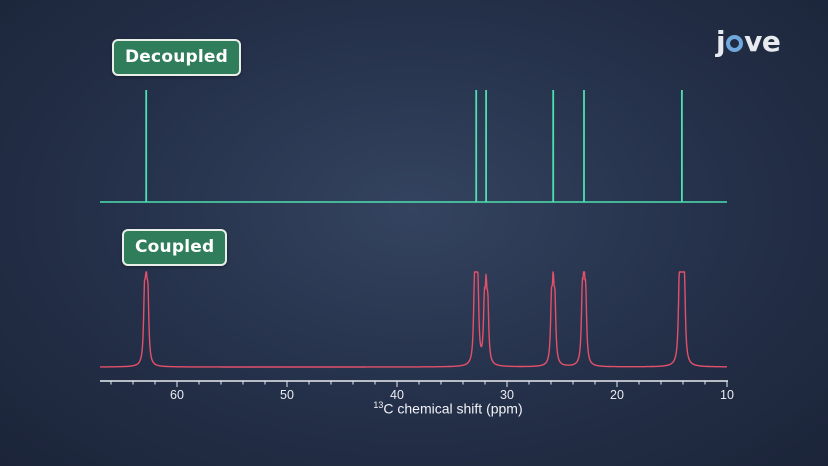 The height and width of the screenshot is (466, 828). What do you see at coordinates (177, 395) in the screenshot?
I see `x-tick-label: 60` at bounding box center [177, 395].